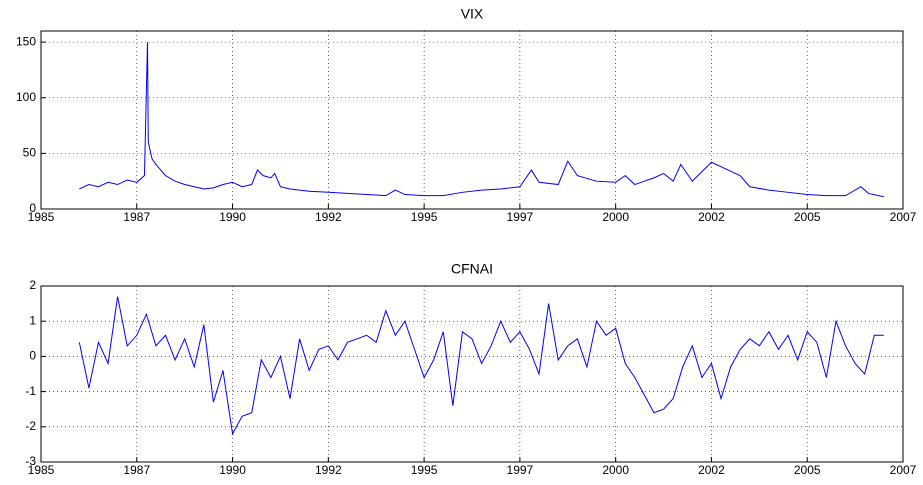 This screenshot has height=485, width=923. What do you see at coordinates (30, 153) in the screenshot?
I see `y-tick-label: 50` at bounding box center [30, 153].